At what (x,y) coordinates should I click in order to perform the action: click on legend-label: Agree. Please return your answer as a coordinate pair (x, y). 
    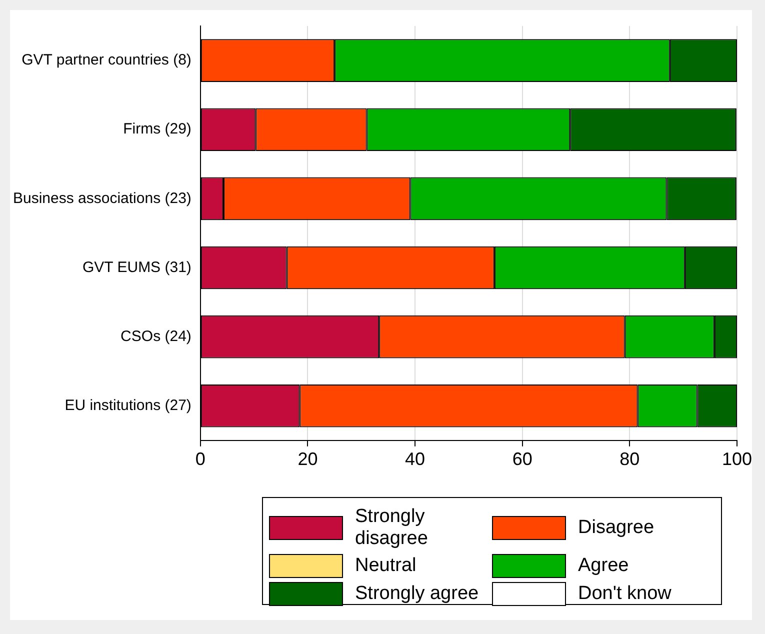
    Looking at the image, I should click on (603, 566).